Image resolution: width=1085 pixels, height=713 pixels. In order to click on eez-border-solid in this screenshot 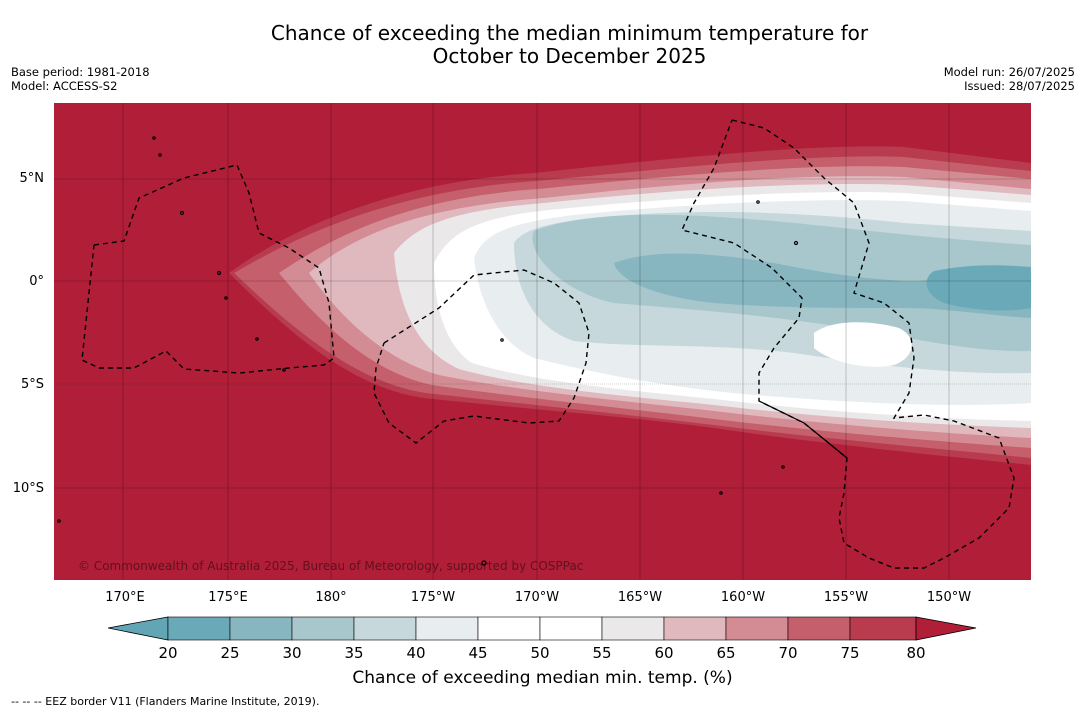, I will do `click(803, 429)`.